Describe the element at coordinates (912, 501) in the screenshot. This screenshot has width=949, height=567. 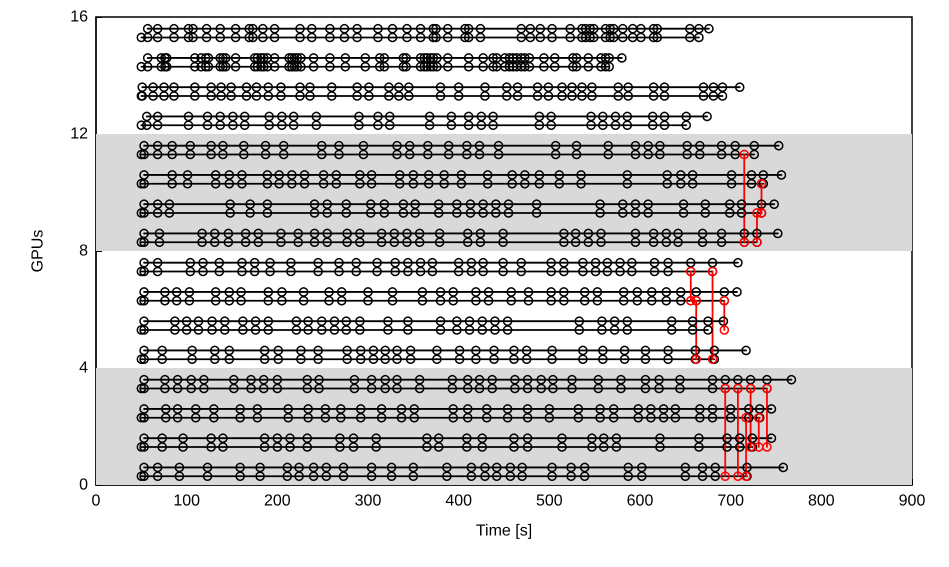
I see `x-tick-label: 900` at that location.